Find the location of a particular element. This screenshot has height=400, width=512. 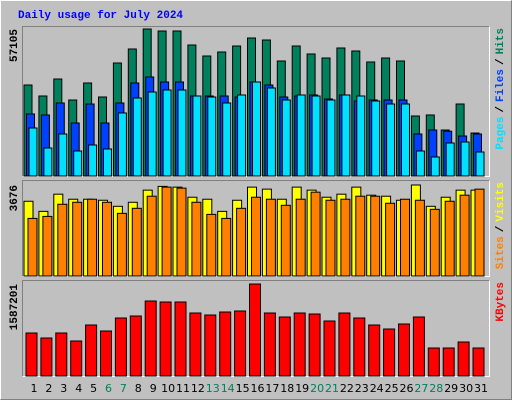

chart-title: Daily usage for July 2024 is located at coordinates (100, 16).